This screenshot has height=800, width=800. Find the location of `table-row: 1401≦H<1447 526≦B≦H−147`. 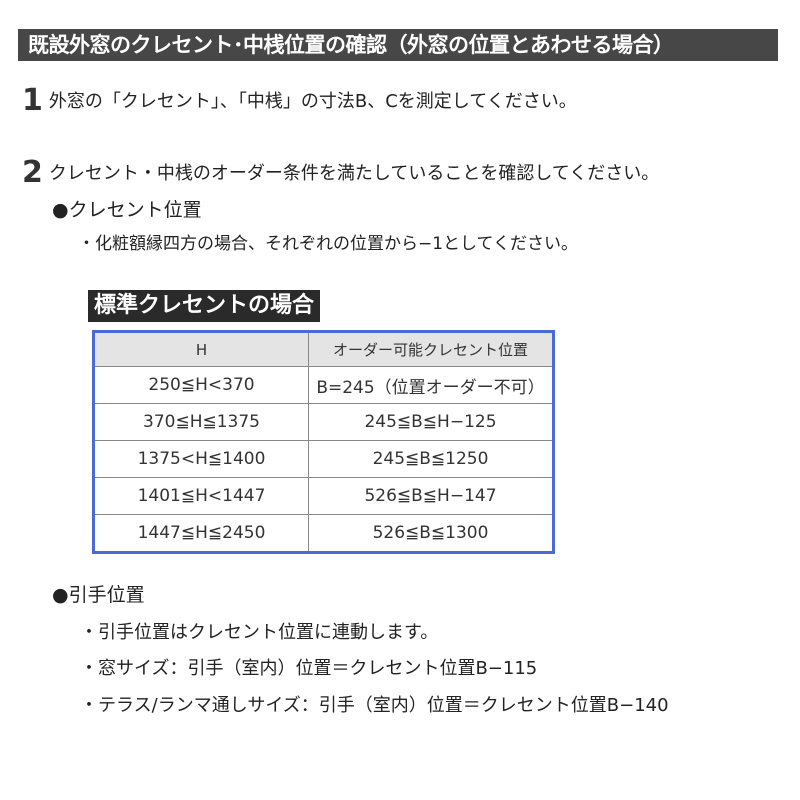

table-row: 1401≦H<1447 526≦B≦H−147 is located at coordinates (323, 496).